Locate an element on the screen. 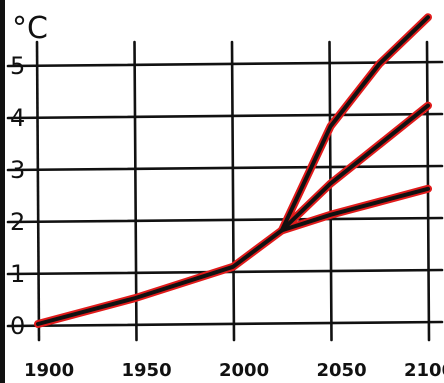 Image resolution: width=444 pixels, height=383 pixels. series-1-line is located at coordinates (160, 277).